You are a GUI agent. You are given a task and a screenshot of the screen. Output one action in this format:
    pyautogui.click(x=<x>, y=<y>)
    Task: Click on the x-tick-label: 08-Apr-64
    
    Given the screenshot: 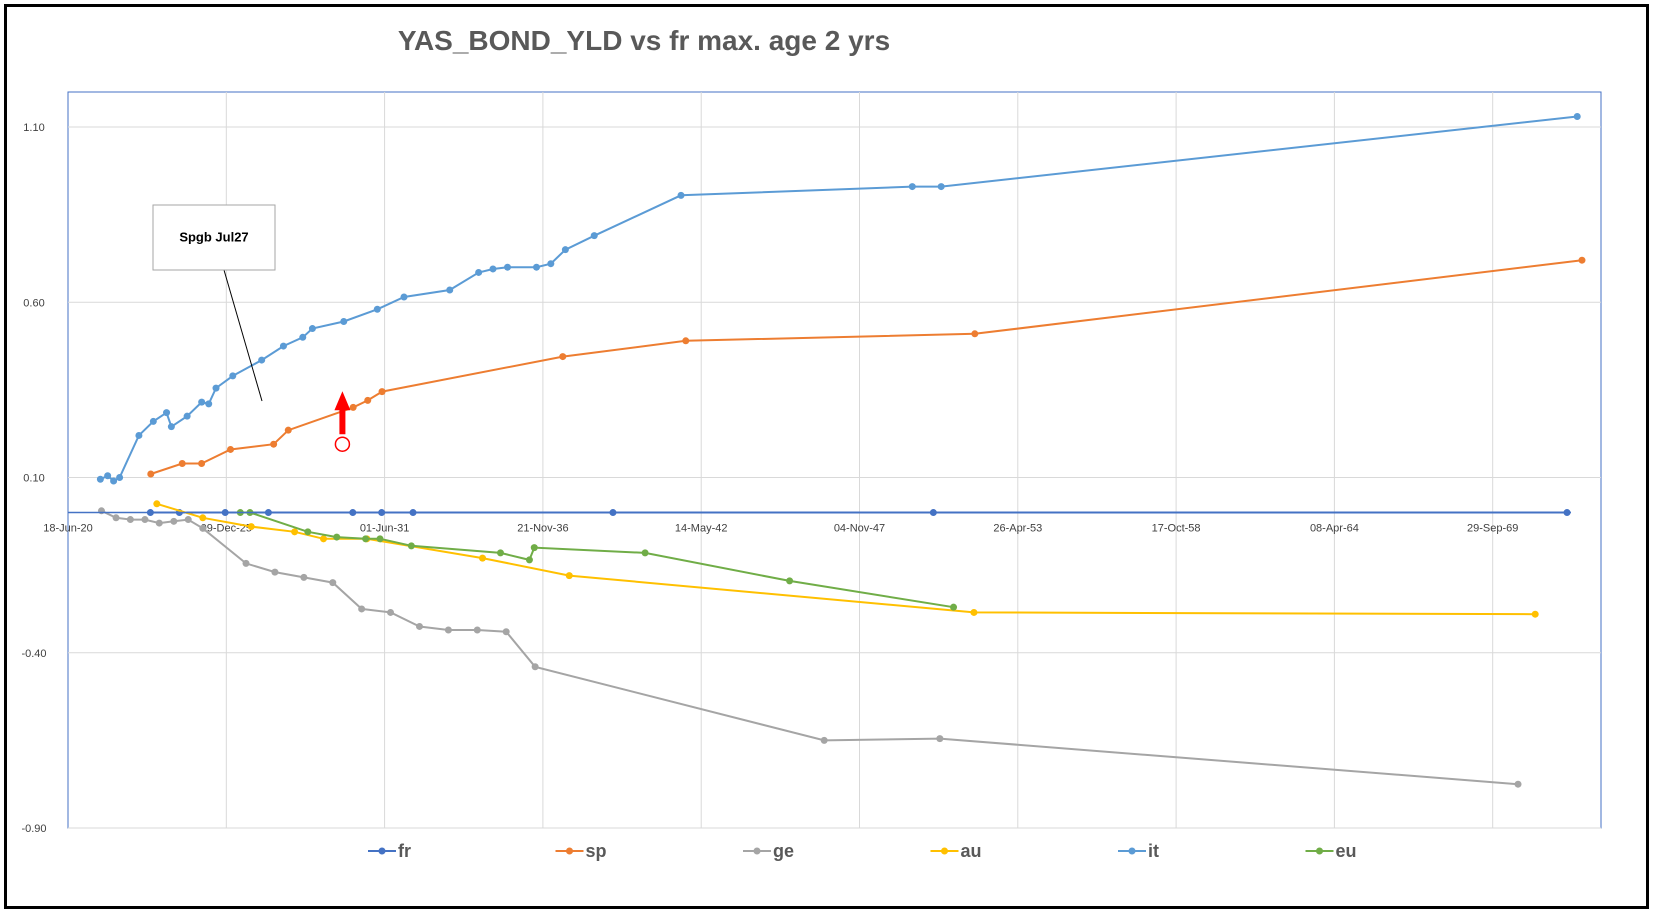 What is the action you would take?
    pyautogui.click(x=1334, y=529)
    